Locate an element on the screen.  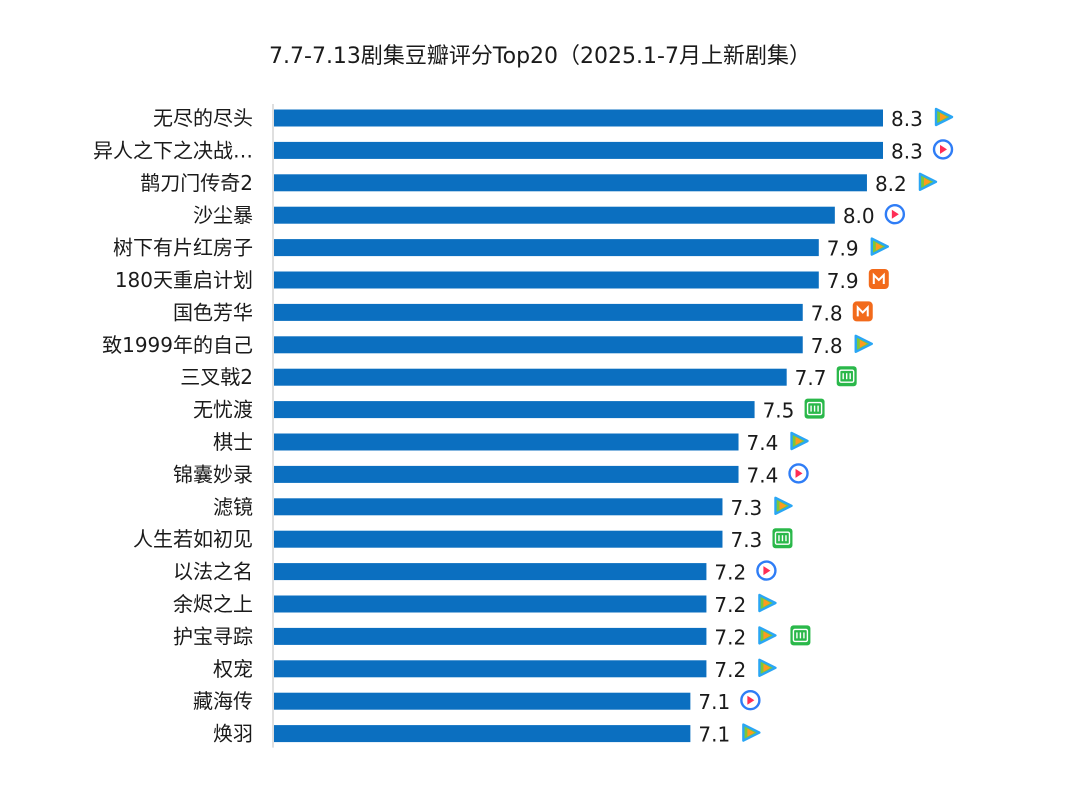
category-label: 权宠 is located at coordinates (233, 669).